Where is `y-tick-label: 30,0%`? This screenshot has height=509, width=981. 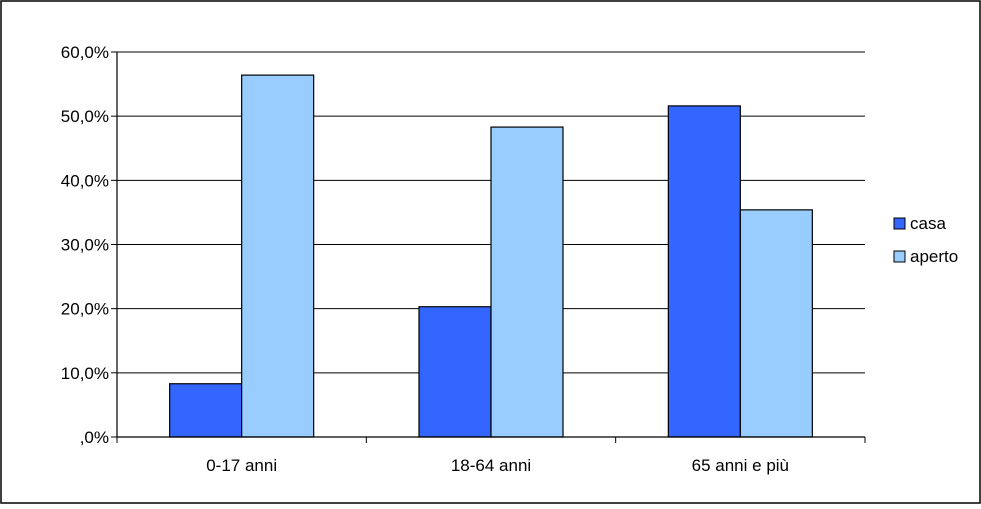 y-tick-label: 30,0% is located at coordinates (85, 245).